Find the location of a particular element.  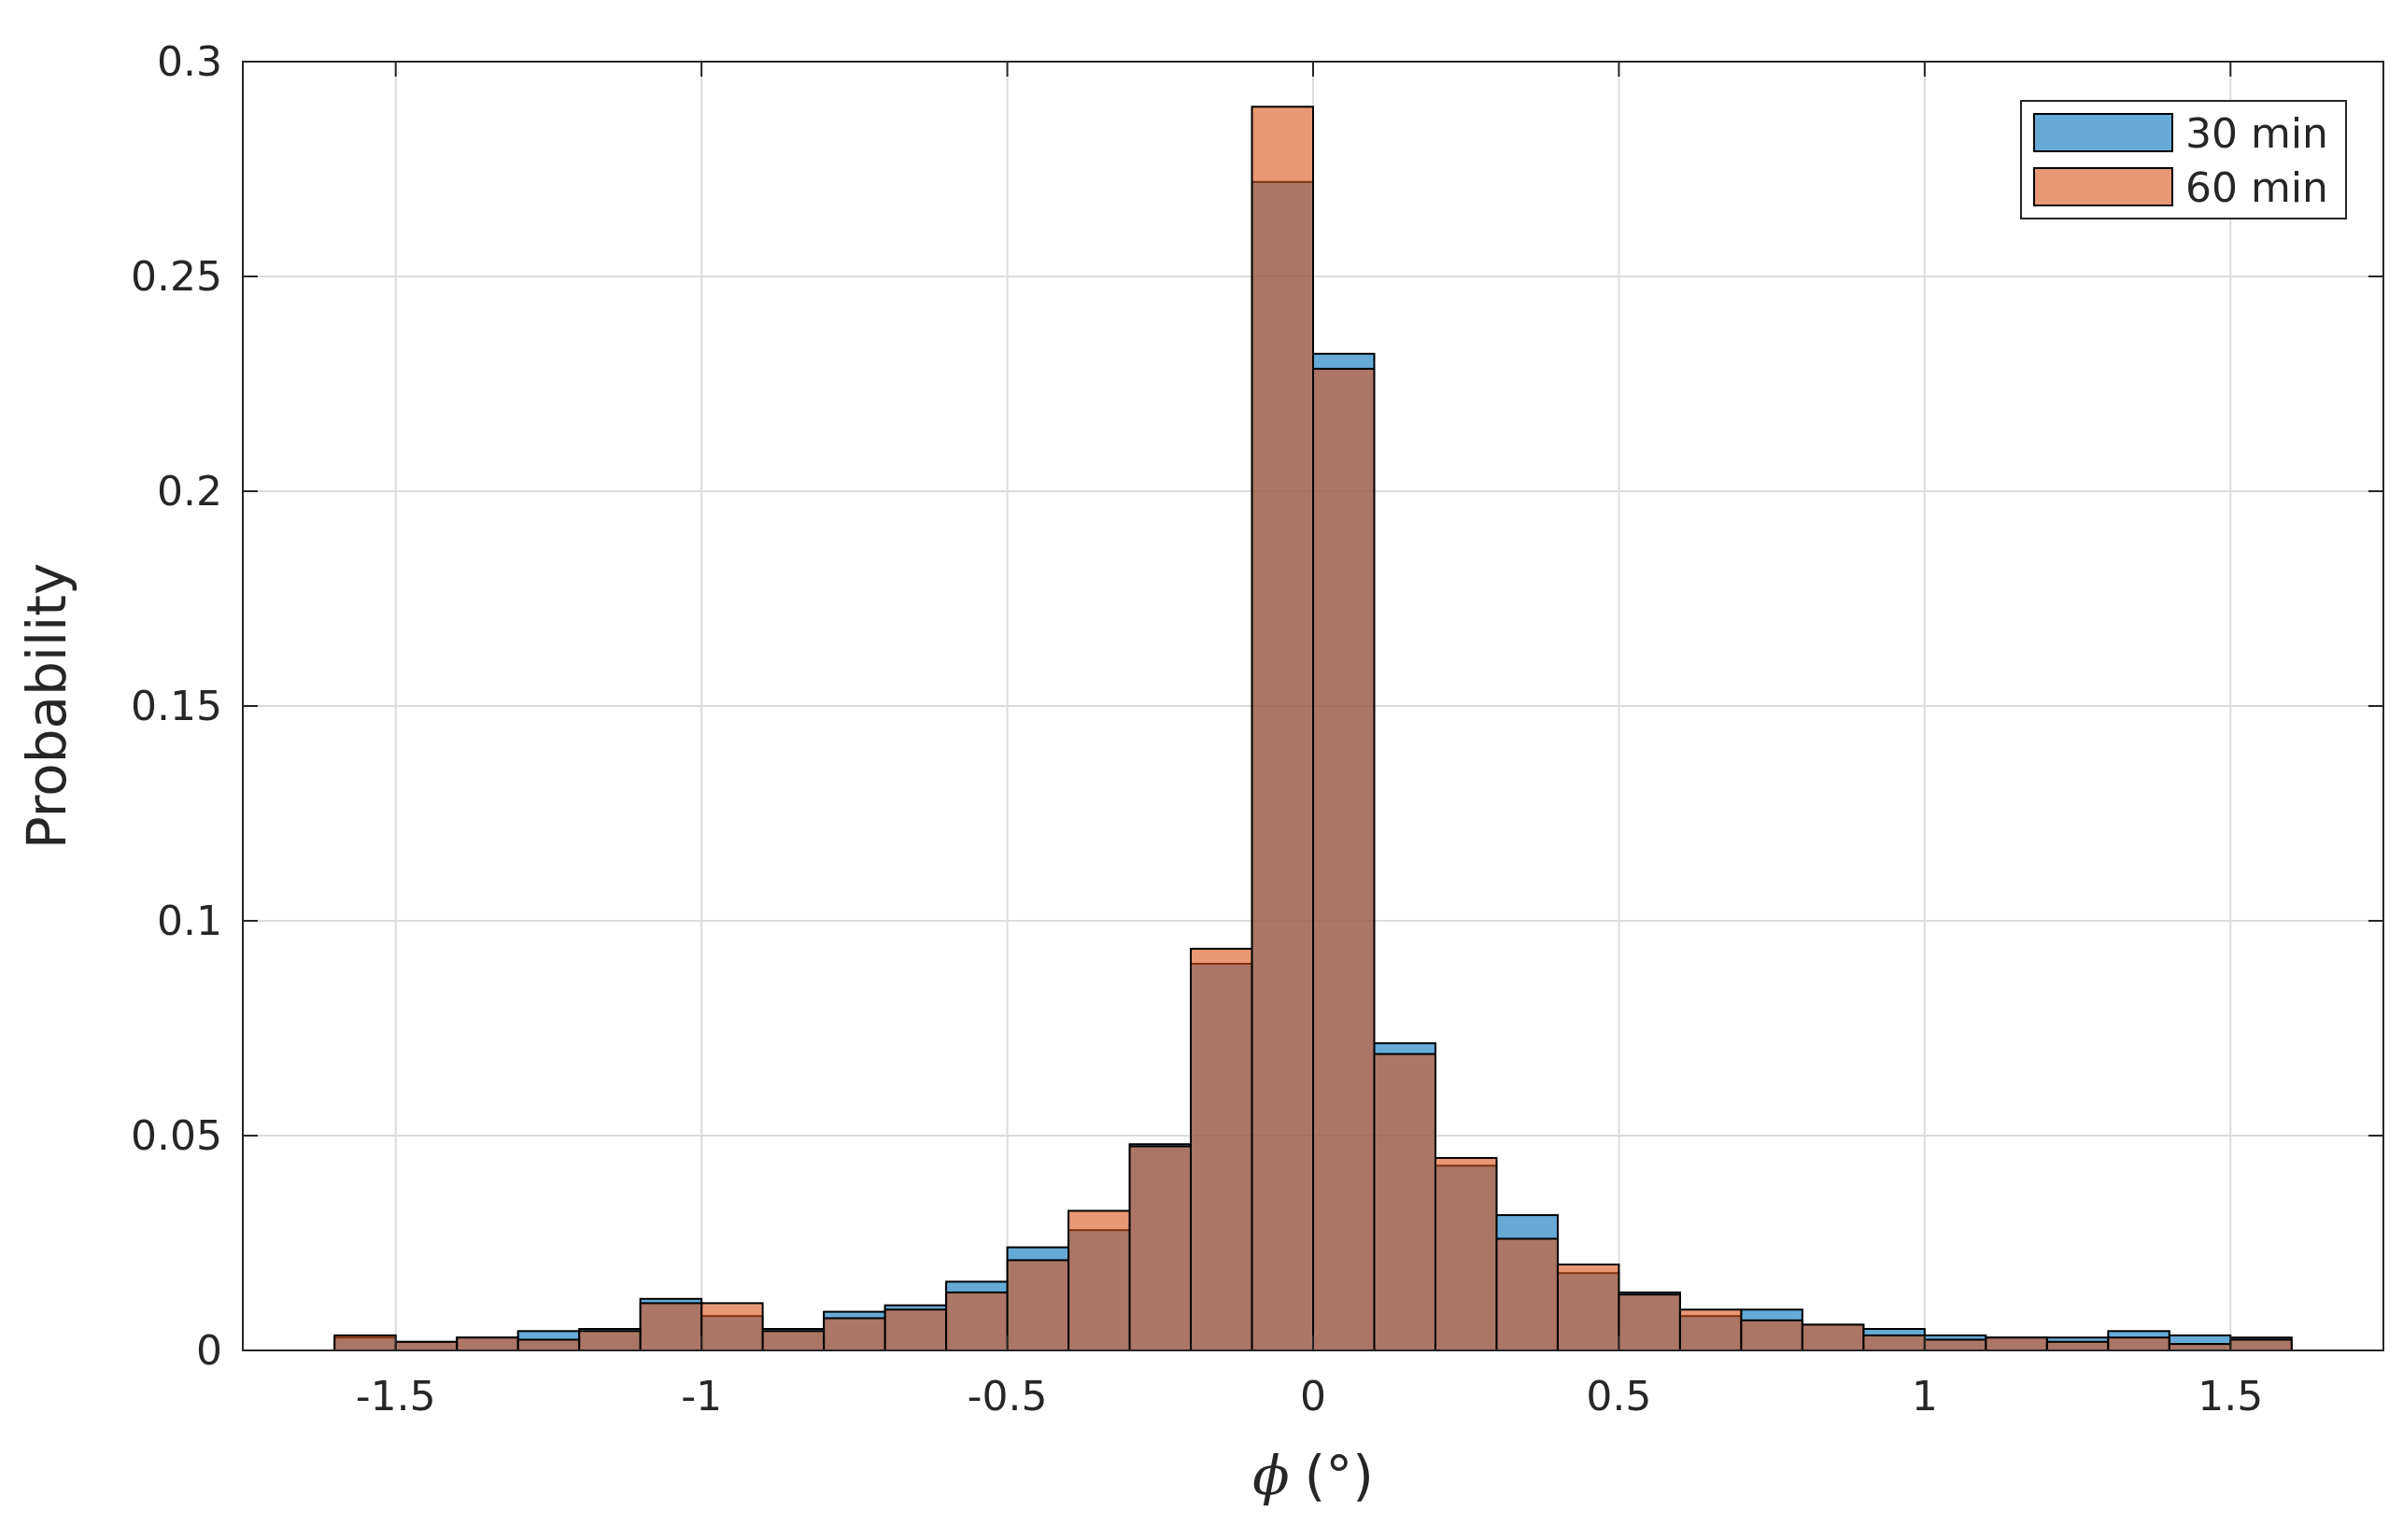

x-axis-title: ϕ (°) is located at coordinates (1313, 1475).